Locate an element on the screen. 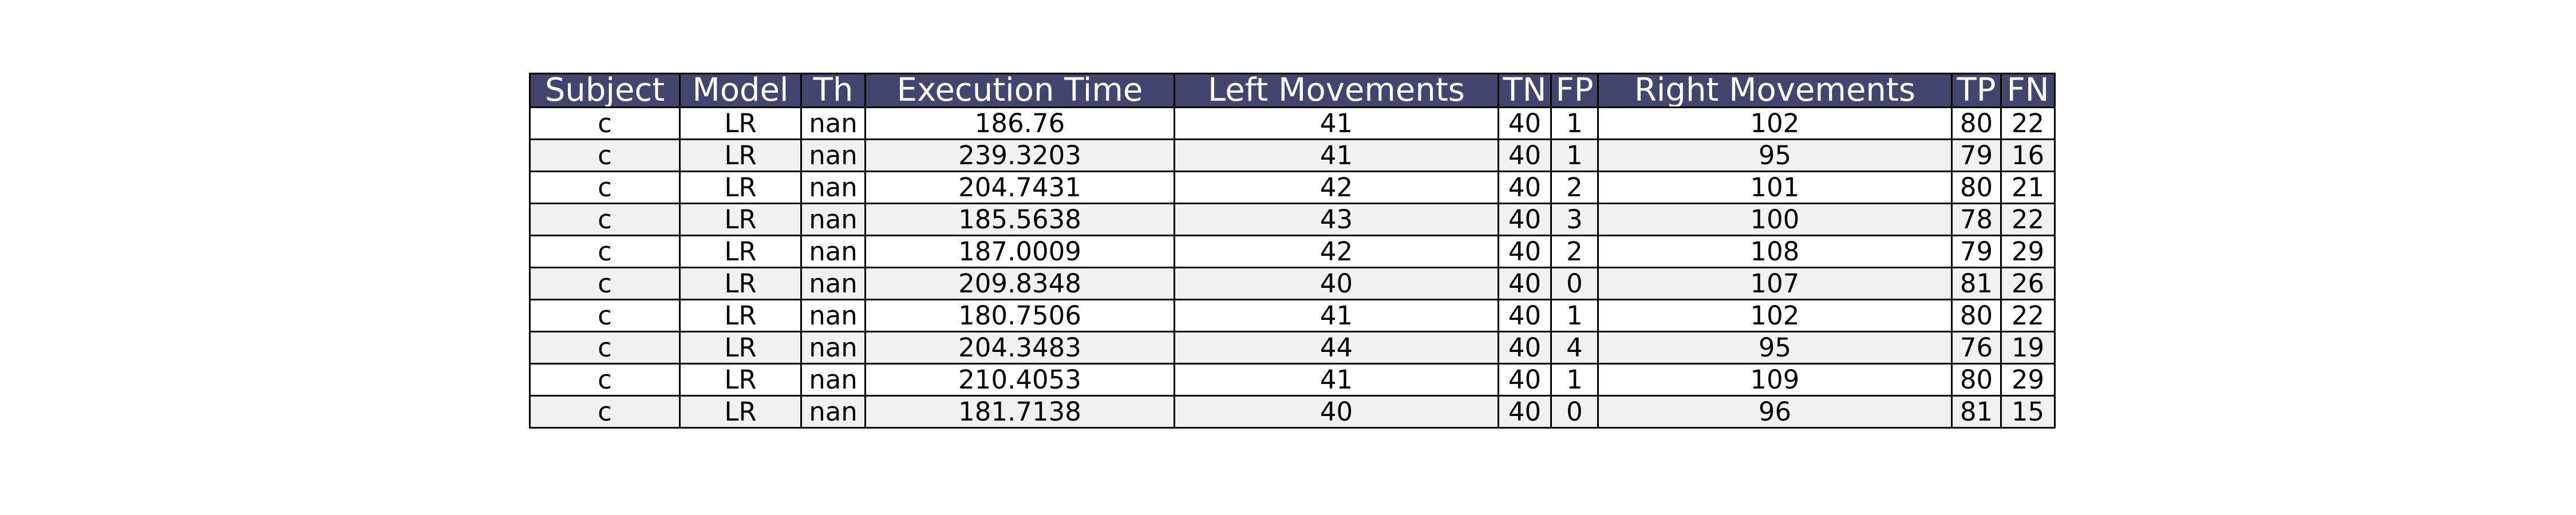 This screenshot has height=515, width=2576. table-cell-execution-time: 209.8348 is located at coordinates (1019, 283).